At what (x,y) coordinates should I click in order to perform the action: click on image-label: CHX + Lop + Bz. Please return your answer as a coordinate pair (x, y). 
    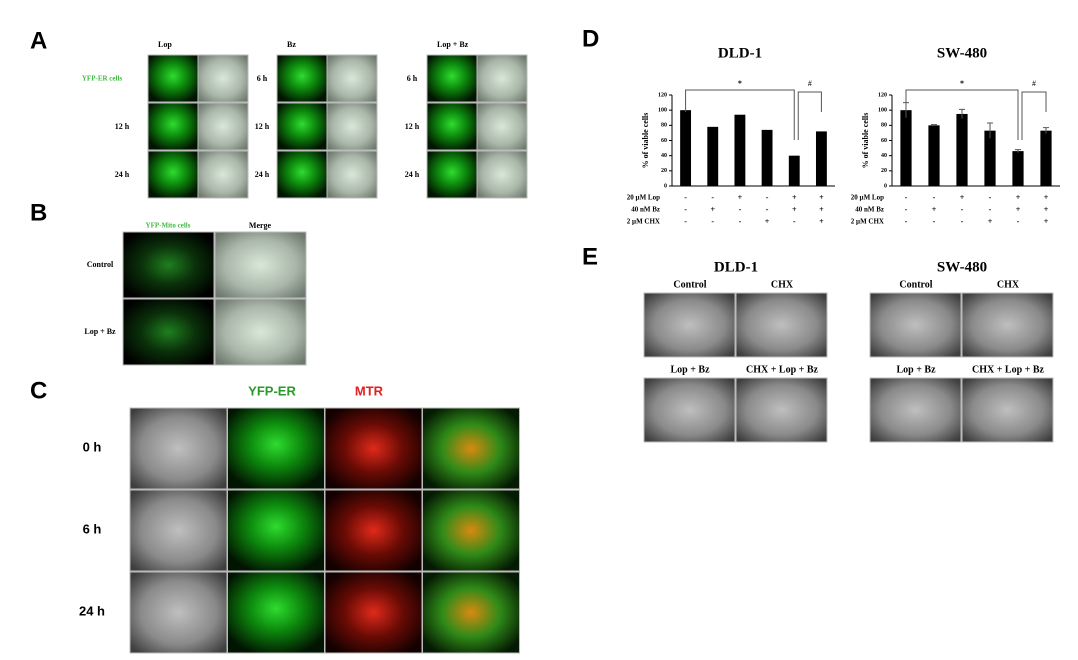
    Looking at the image, I should click on (782, 369).